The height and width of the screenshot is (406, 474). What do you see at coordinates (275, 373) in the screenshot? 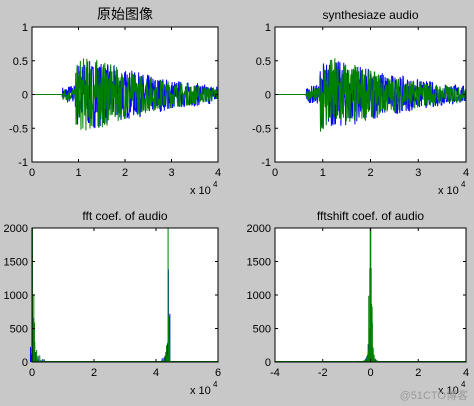
I see `x-tick-label: -4` at bounding box center [275, 373].